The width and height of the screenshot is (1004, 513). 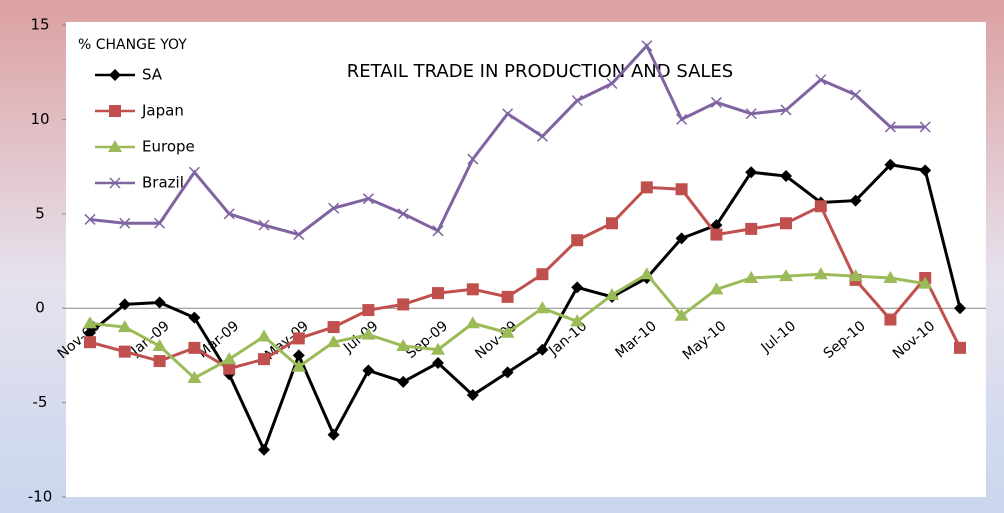 What do you see at coordinates (40, 497) in the screenshot?
I see `y-tick-label: -10` at bounding box center [40, 497].